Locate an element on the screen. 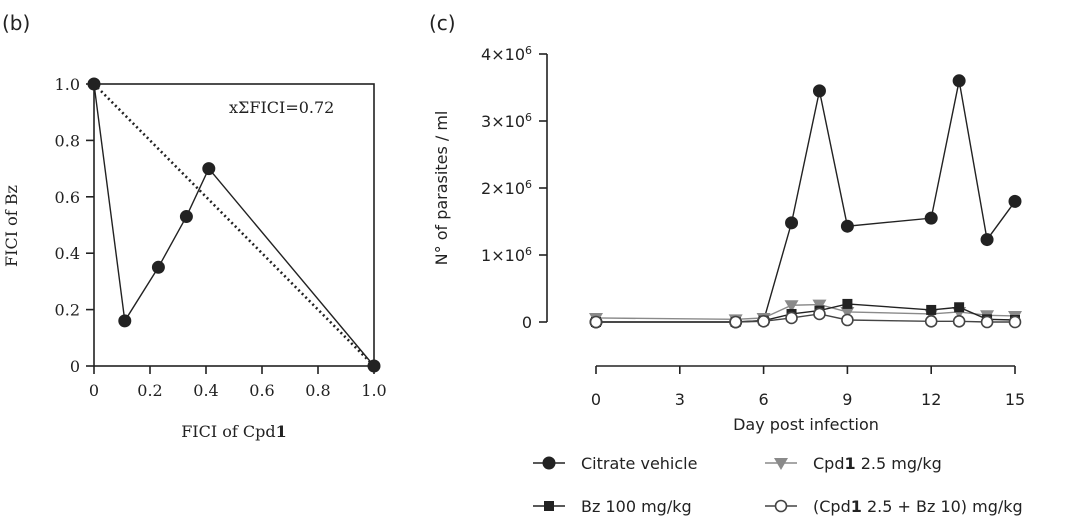 The image size is (1085, 524). panel-b-additivity-line is located at coordinates (234, 225).